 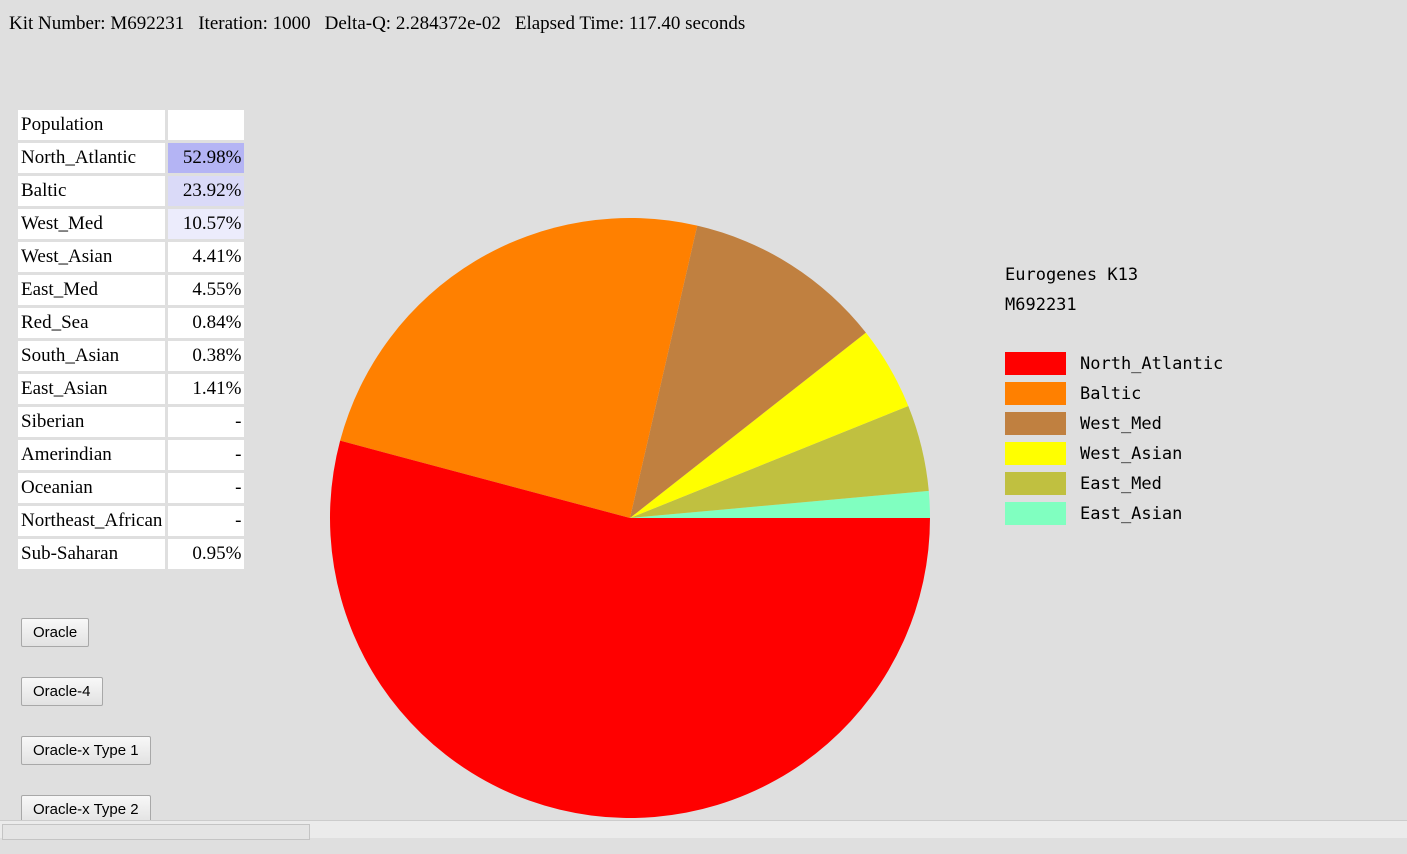 What do you see at coordinates (92, 158) in the screenshot?
I see `population-name: North_Atlantic` at bounding box center [92, 158].